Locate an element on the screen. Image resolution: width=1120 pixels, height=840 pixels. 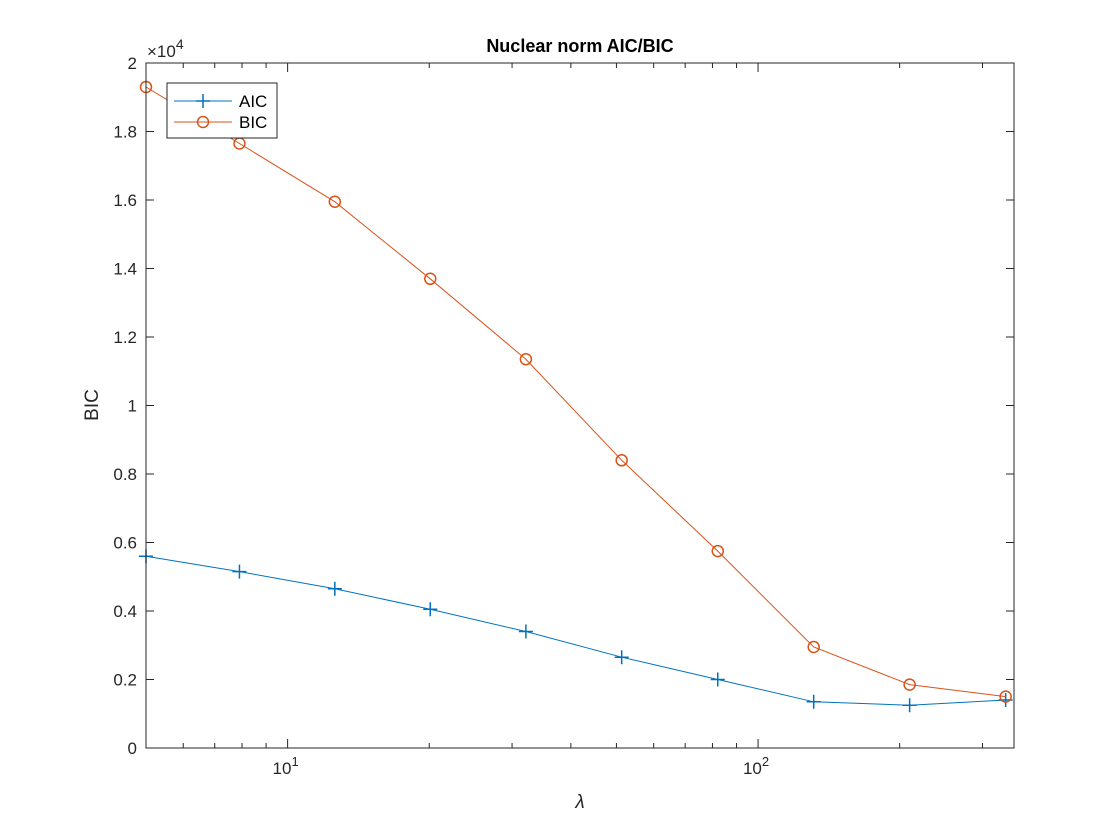
y-tick-label: 0.4 is located at coordinates (125, 611).